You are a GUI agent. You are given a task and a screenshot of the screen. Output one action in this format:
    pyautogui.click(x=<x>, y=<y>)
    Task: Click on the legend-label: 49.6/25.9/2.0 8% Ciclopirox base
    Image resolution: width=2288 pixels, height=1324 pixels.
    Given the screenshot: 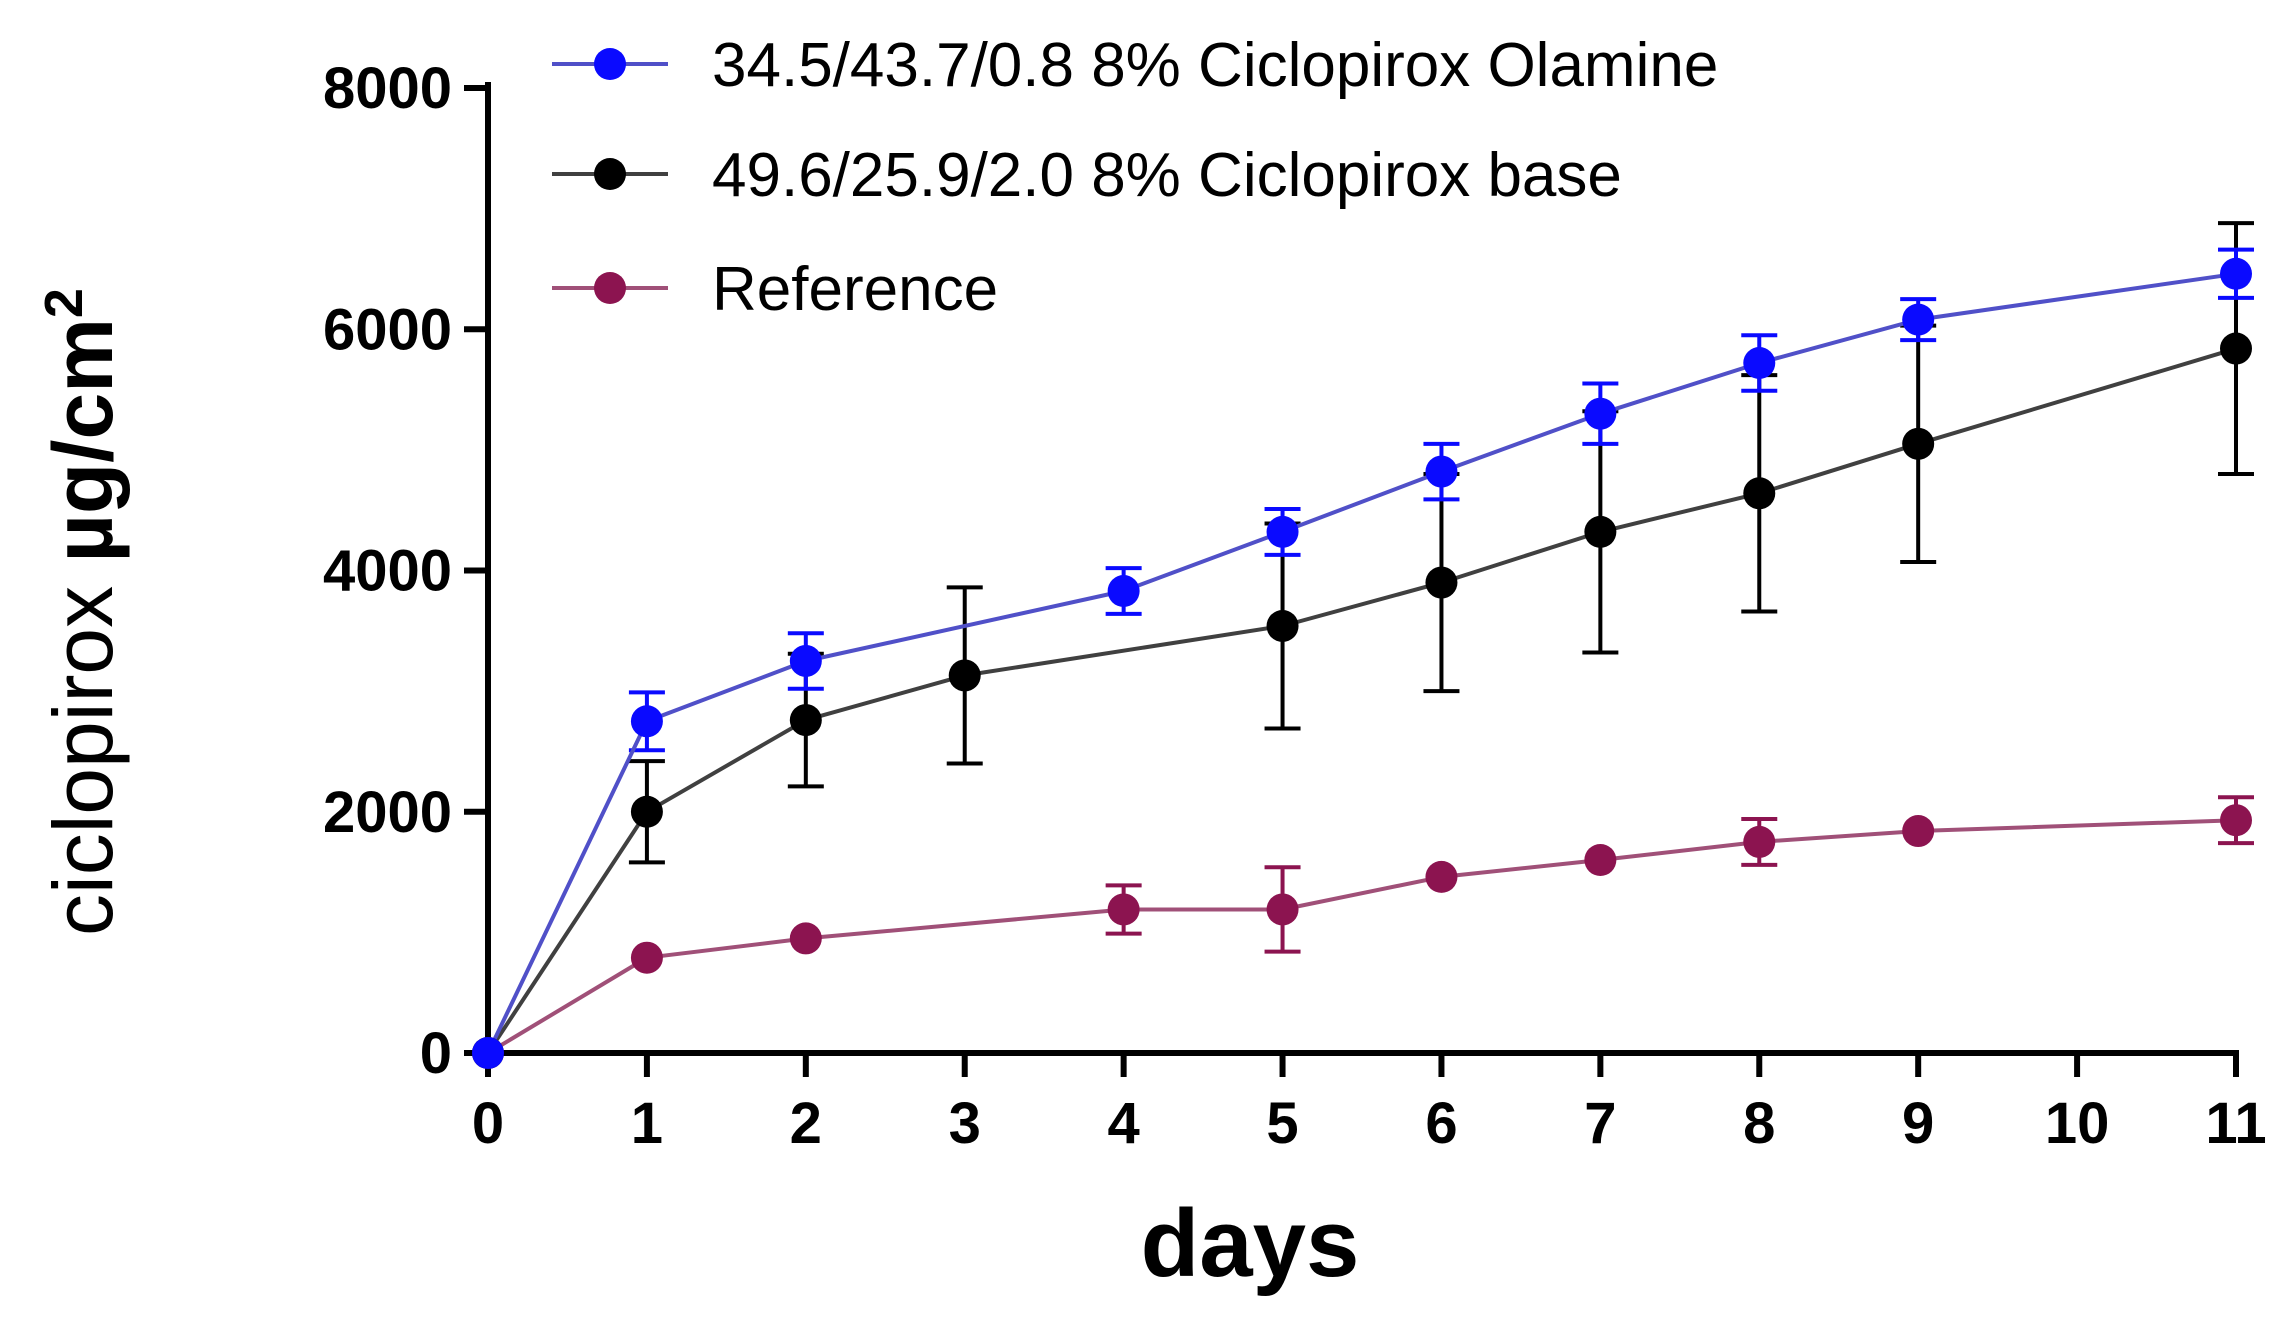 What is the action you would take?
    pyautogui.click(x=1167, y=175)
    